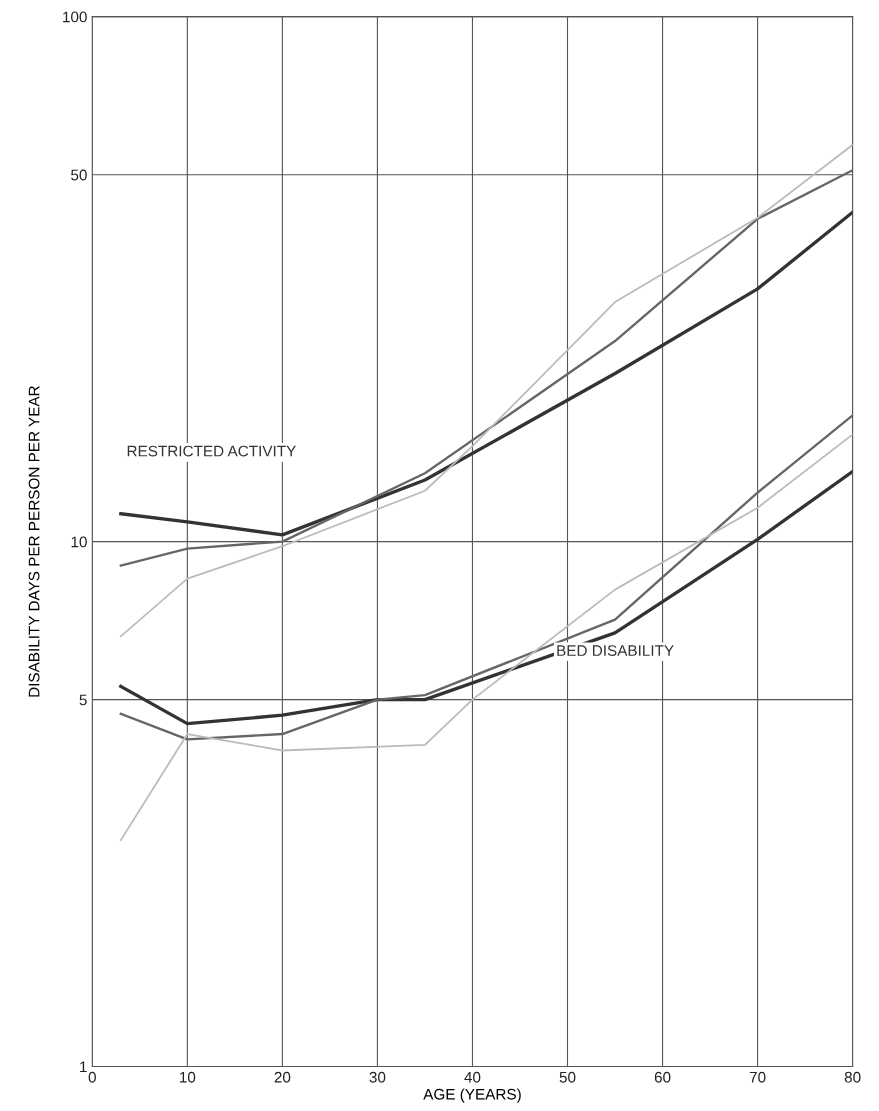 Image resolution: width=879 pixels, height=1111 pixels. What do you see at coordinates (567, 1077) in the screenshot?
I see `x-tick-label: 50` at bounding box center [567, 1077].